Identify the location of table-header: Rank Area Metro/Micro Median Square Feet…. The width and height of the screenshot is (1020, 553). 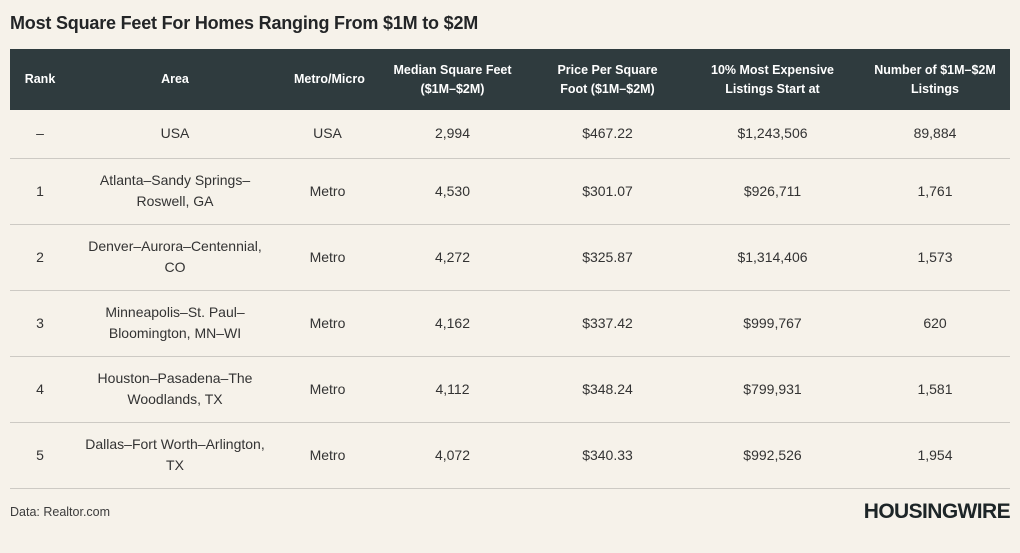
(510, 79).